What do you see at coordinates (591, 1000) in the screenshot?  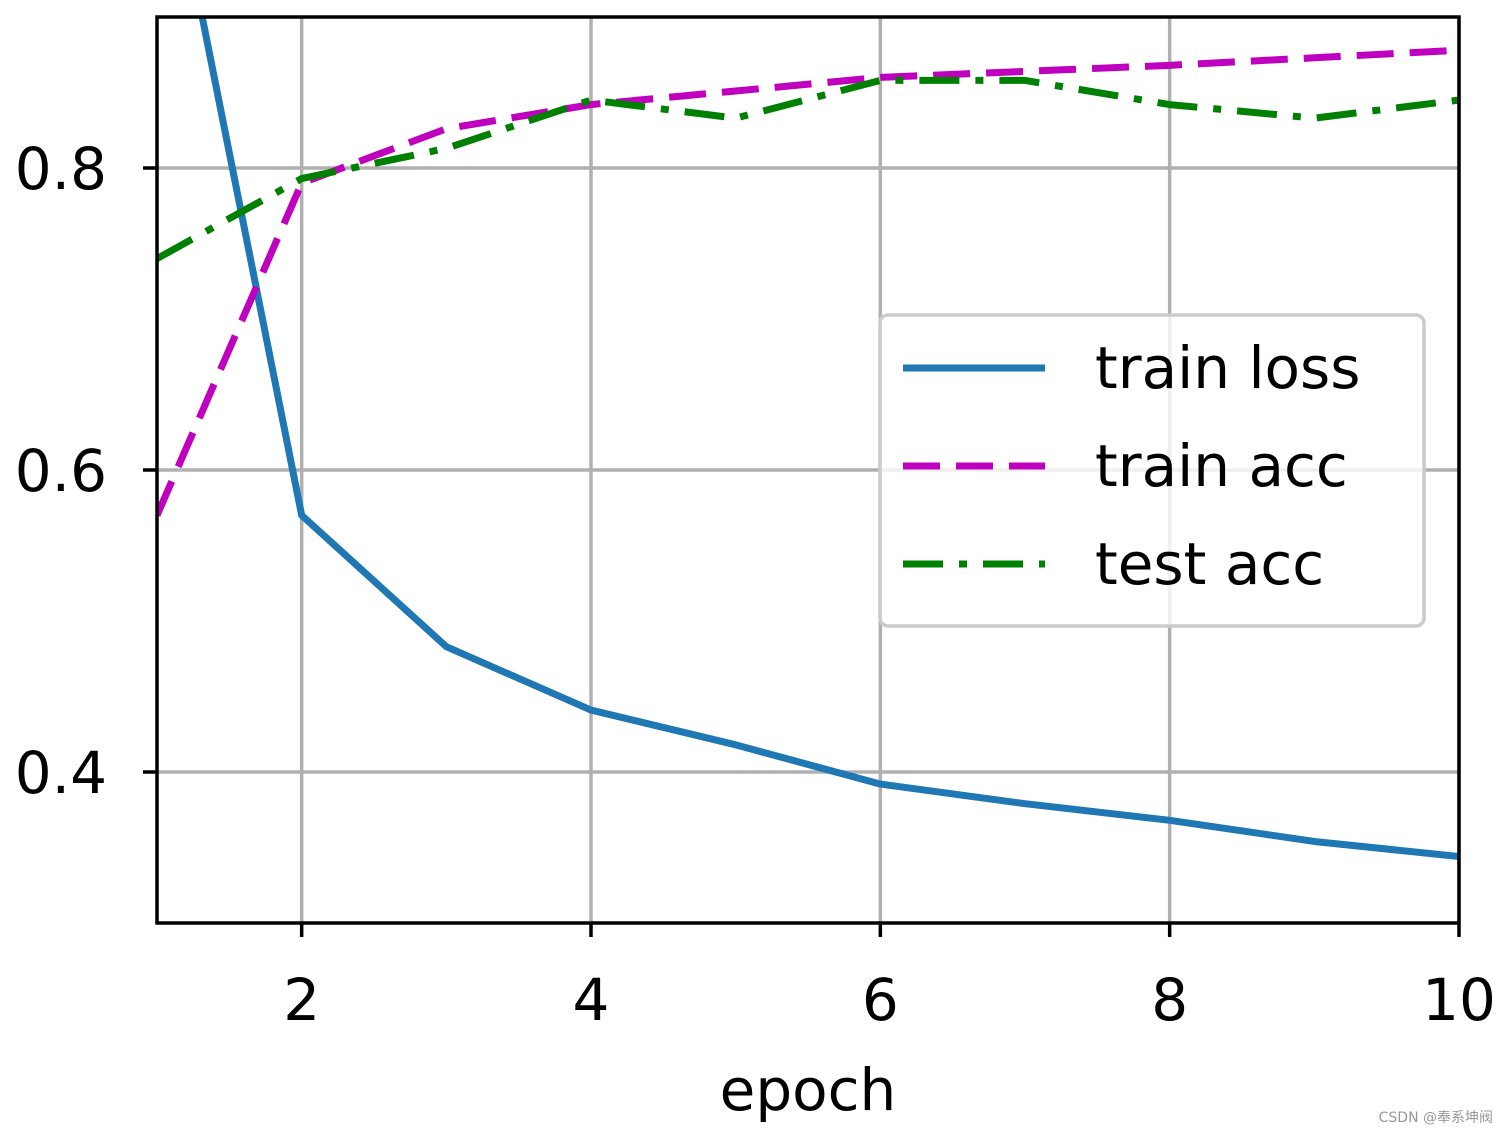 I see `x-tick-label: 4` at bounding box center [591, 1000].